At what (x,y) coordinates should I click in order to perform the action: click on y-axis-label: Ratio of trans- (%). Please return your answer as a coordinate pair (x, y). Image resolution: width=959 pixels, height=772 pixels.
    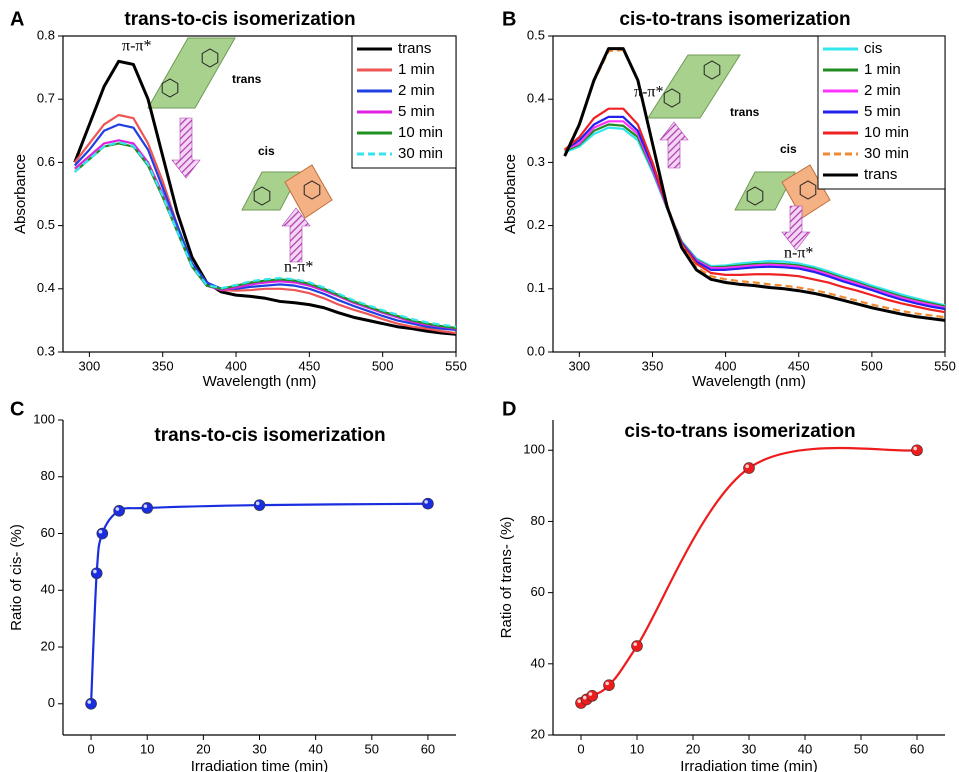
    Looking at the image, I should click on (506, 578).